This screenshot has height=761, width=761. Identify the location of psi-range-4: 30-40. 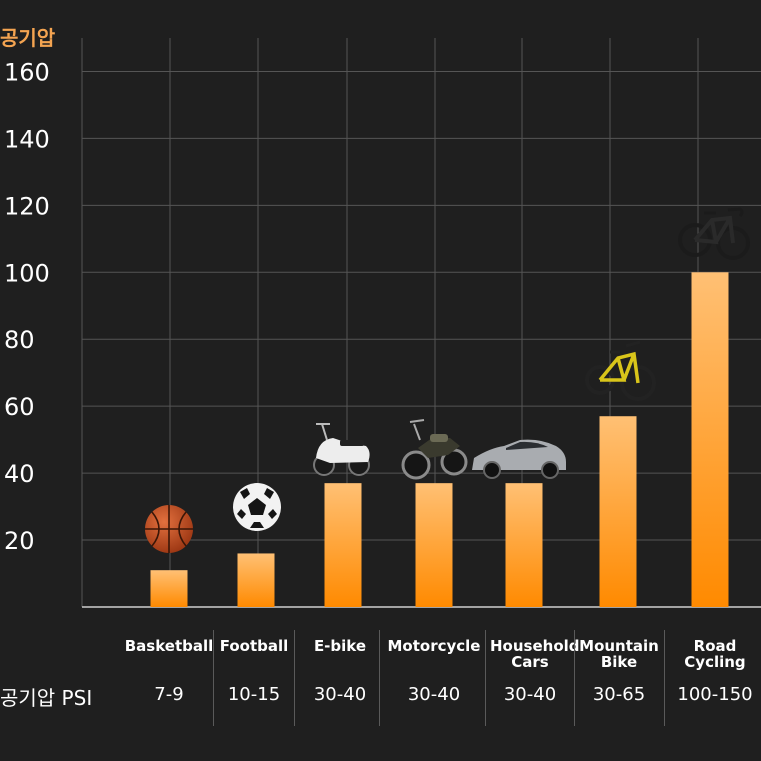
(530, 694).